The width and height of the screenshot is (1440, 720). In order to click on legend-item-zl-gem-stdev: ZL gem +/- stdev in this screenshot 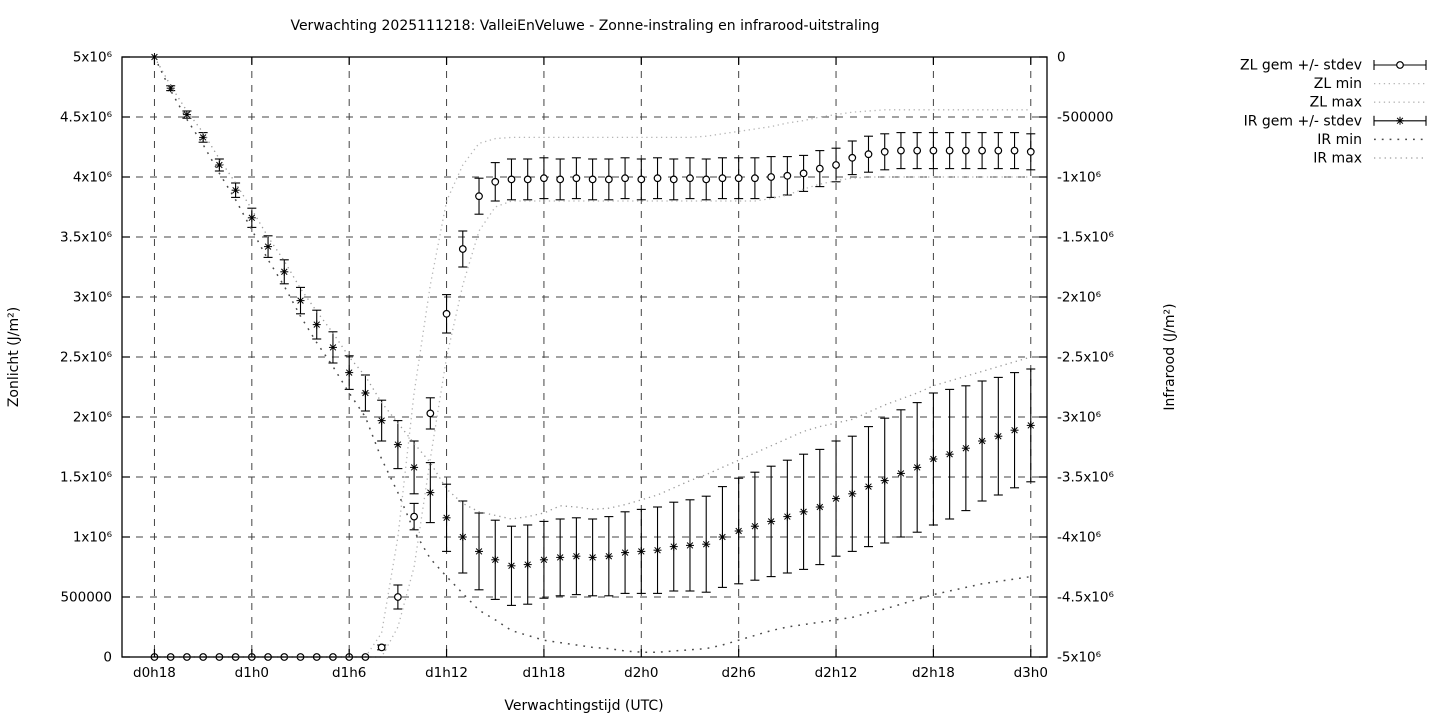, I will do `click(1333, 66)`.